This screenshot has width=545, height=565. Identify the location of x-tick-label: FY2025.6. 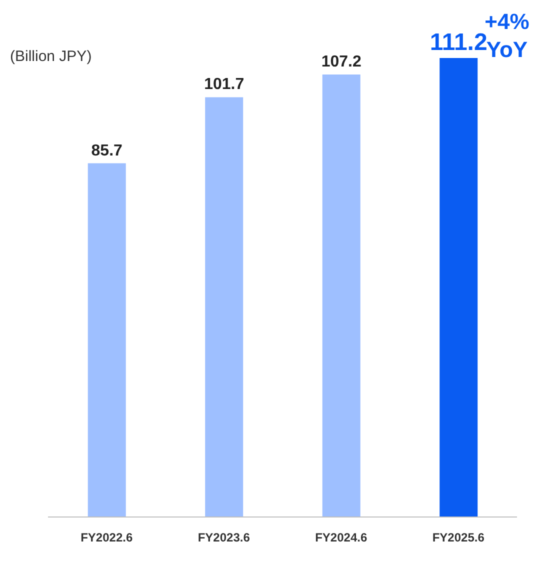
(458, 537).